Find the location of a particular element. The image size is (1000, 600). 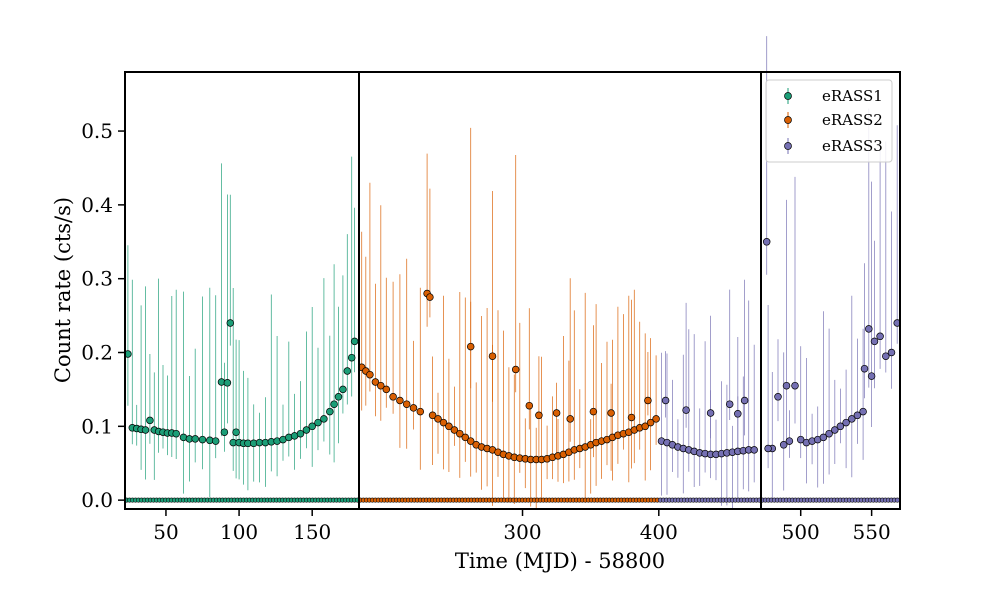

legend-label-erass2: eRASS2 is located at coordinates (852, 120).